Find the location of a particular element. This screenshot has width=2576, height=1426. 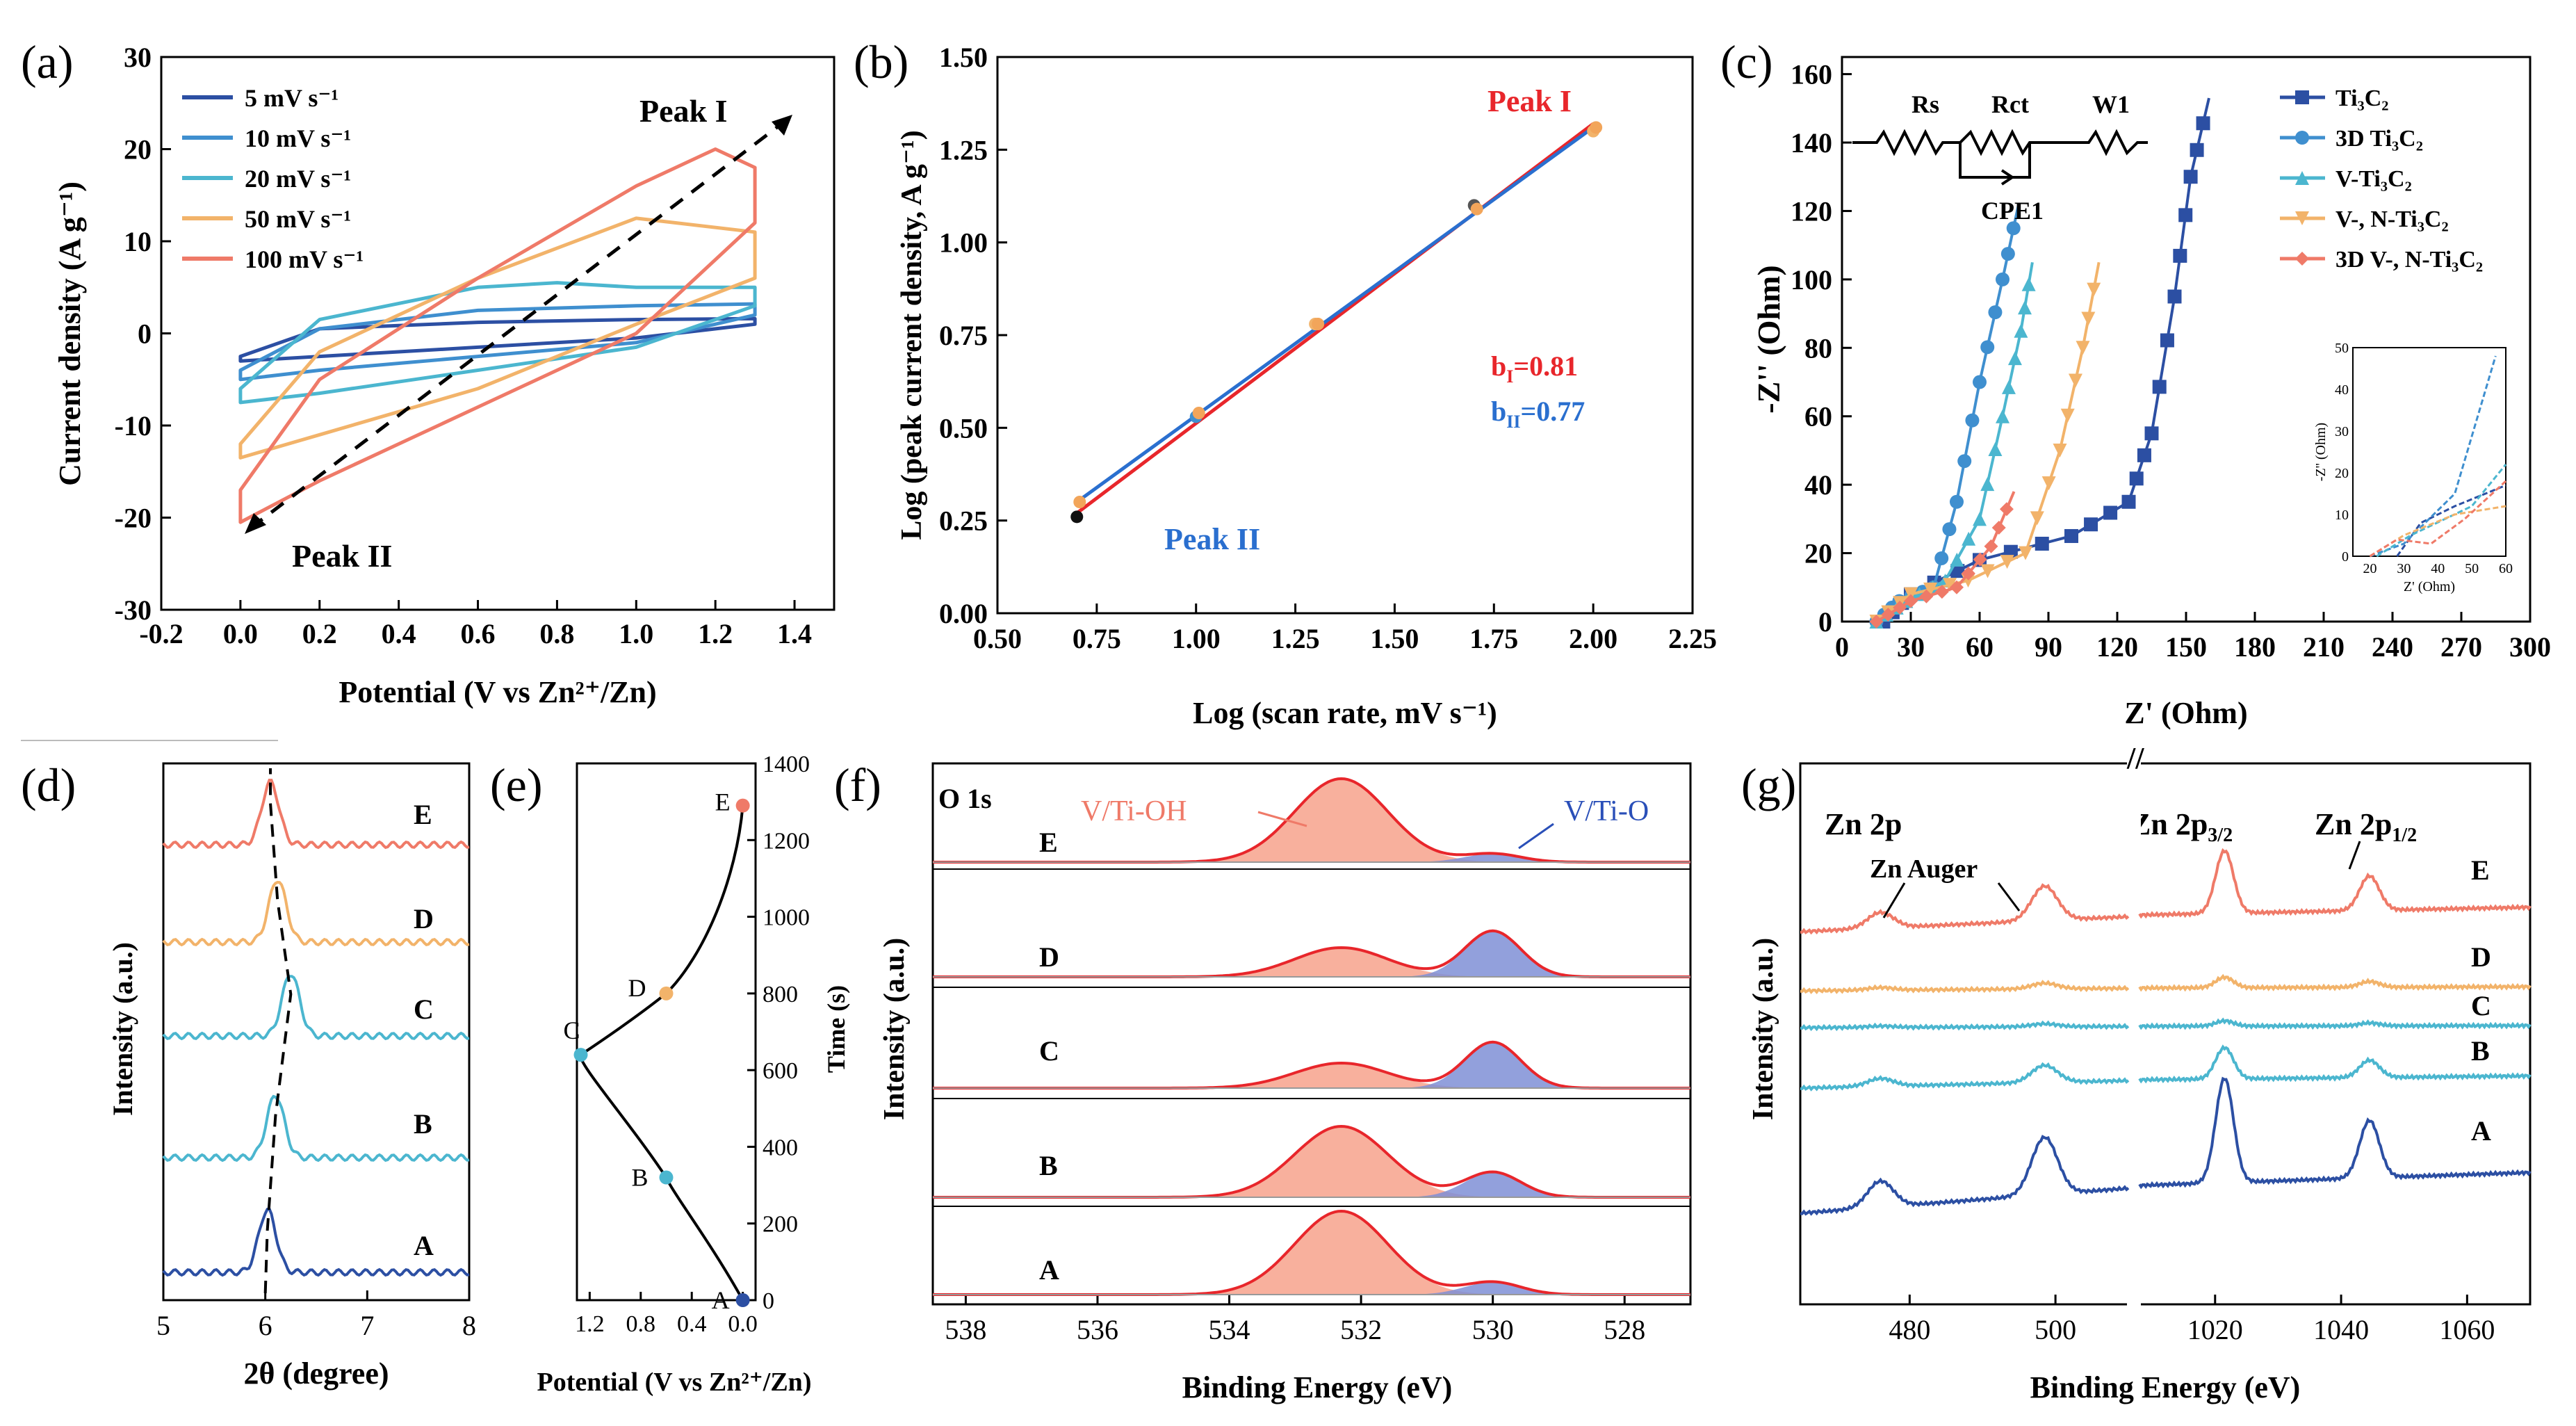

panel-e-ylabel: Time (s) is located at coordinates (836, 1029).